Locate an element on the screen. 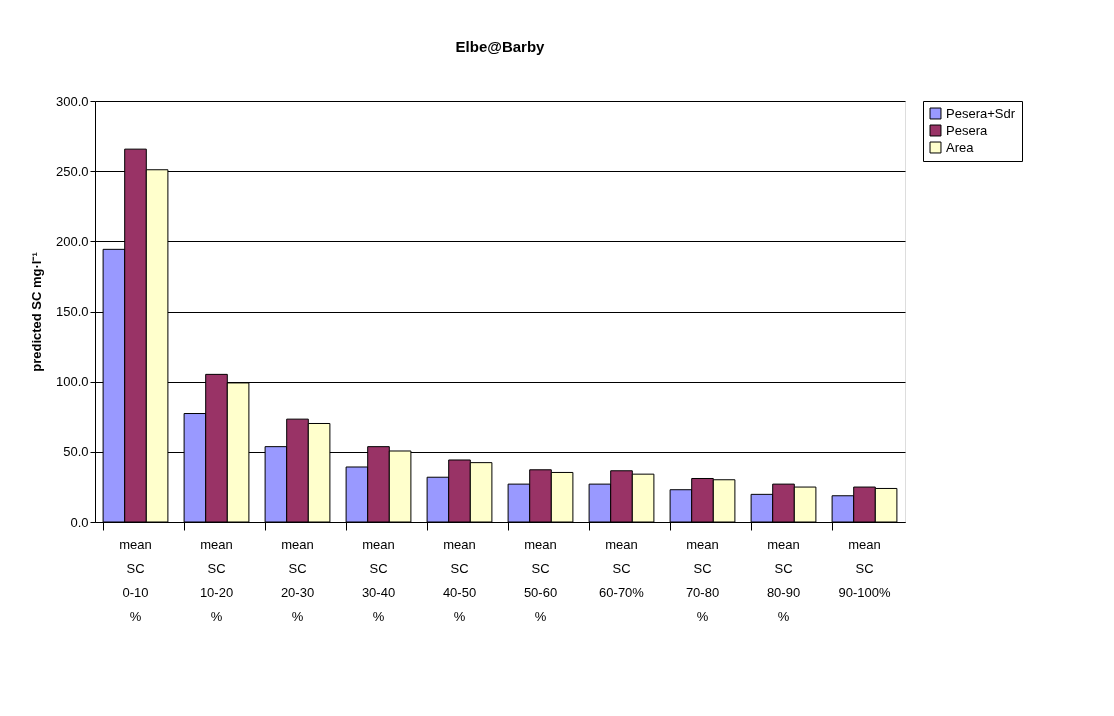 Image resolution: width=1114 pixels, height=716 pixels. legend-label: Area is located at coordinates (960, 147).